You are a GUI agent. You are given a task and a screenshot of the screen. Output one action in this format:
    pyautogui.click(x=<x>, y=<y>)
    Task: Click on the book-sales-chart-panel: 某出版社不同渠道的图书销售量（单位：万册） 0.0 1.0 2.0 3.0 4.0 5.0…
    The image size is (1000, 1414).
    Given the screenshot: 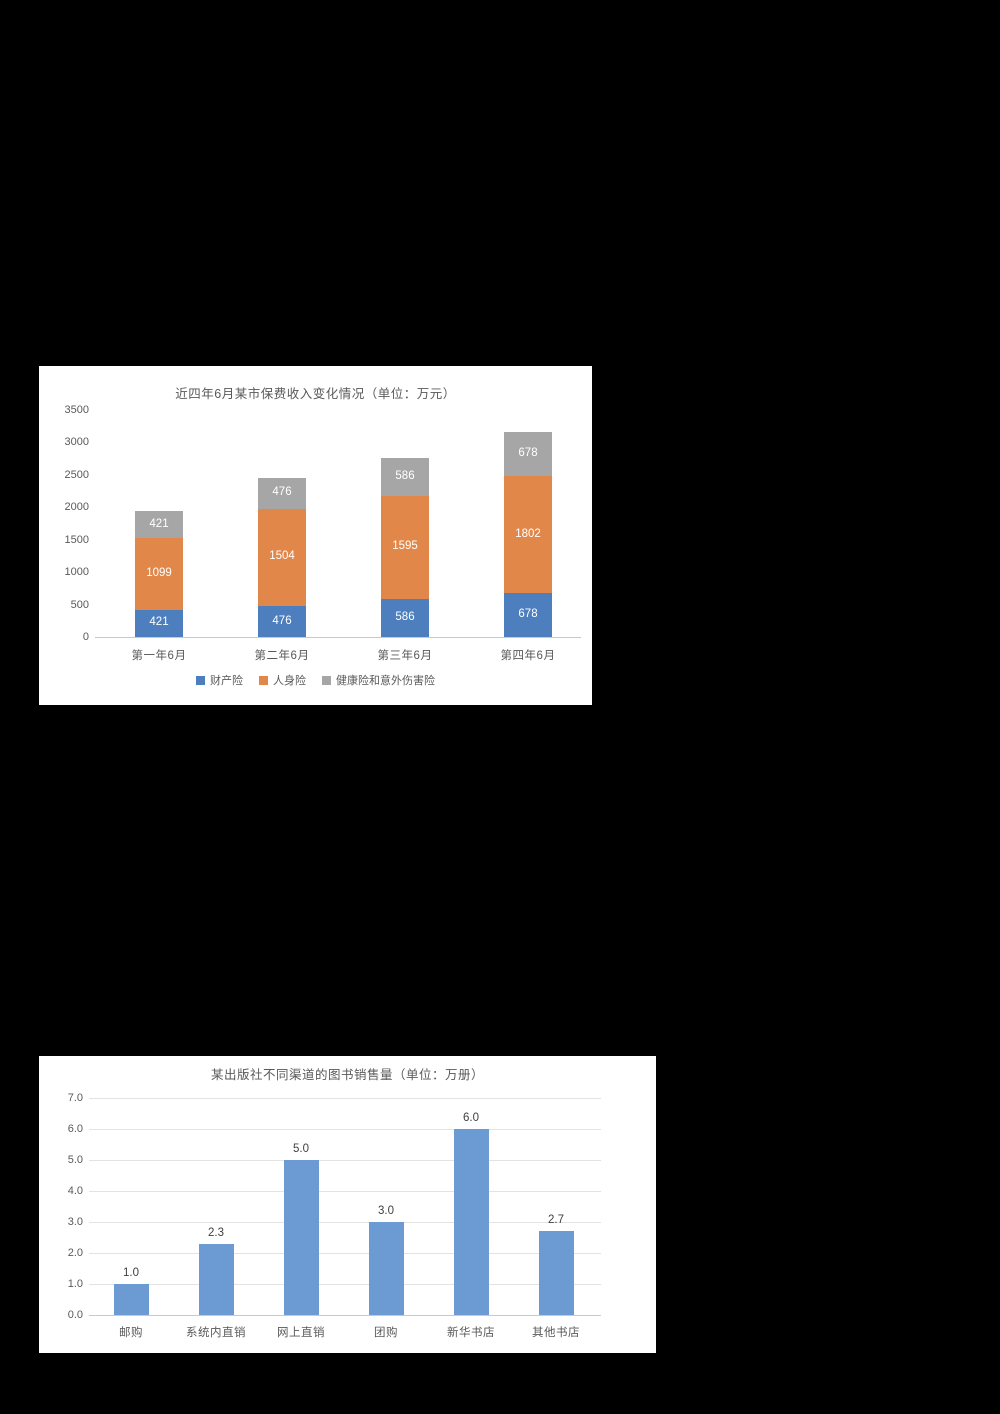 What is the action you would take?
    pyautogui.click(x=347, y=1204)
    